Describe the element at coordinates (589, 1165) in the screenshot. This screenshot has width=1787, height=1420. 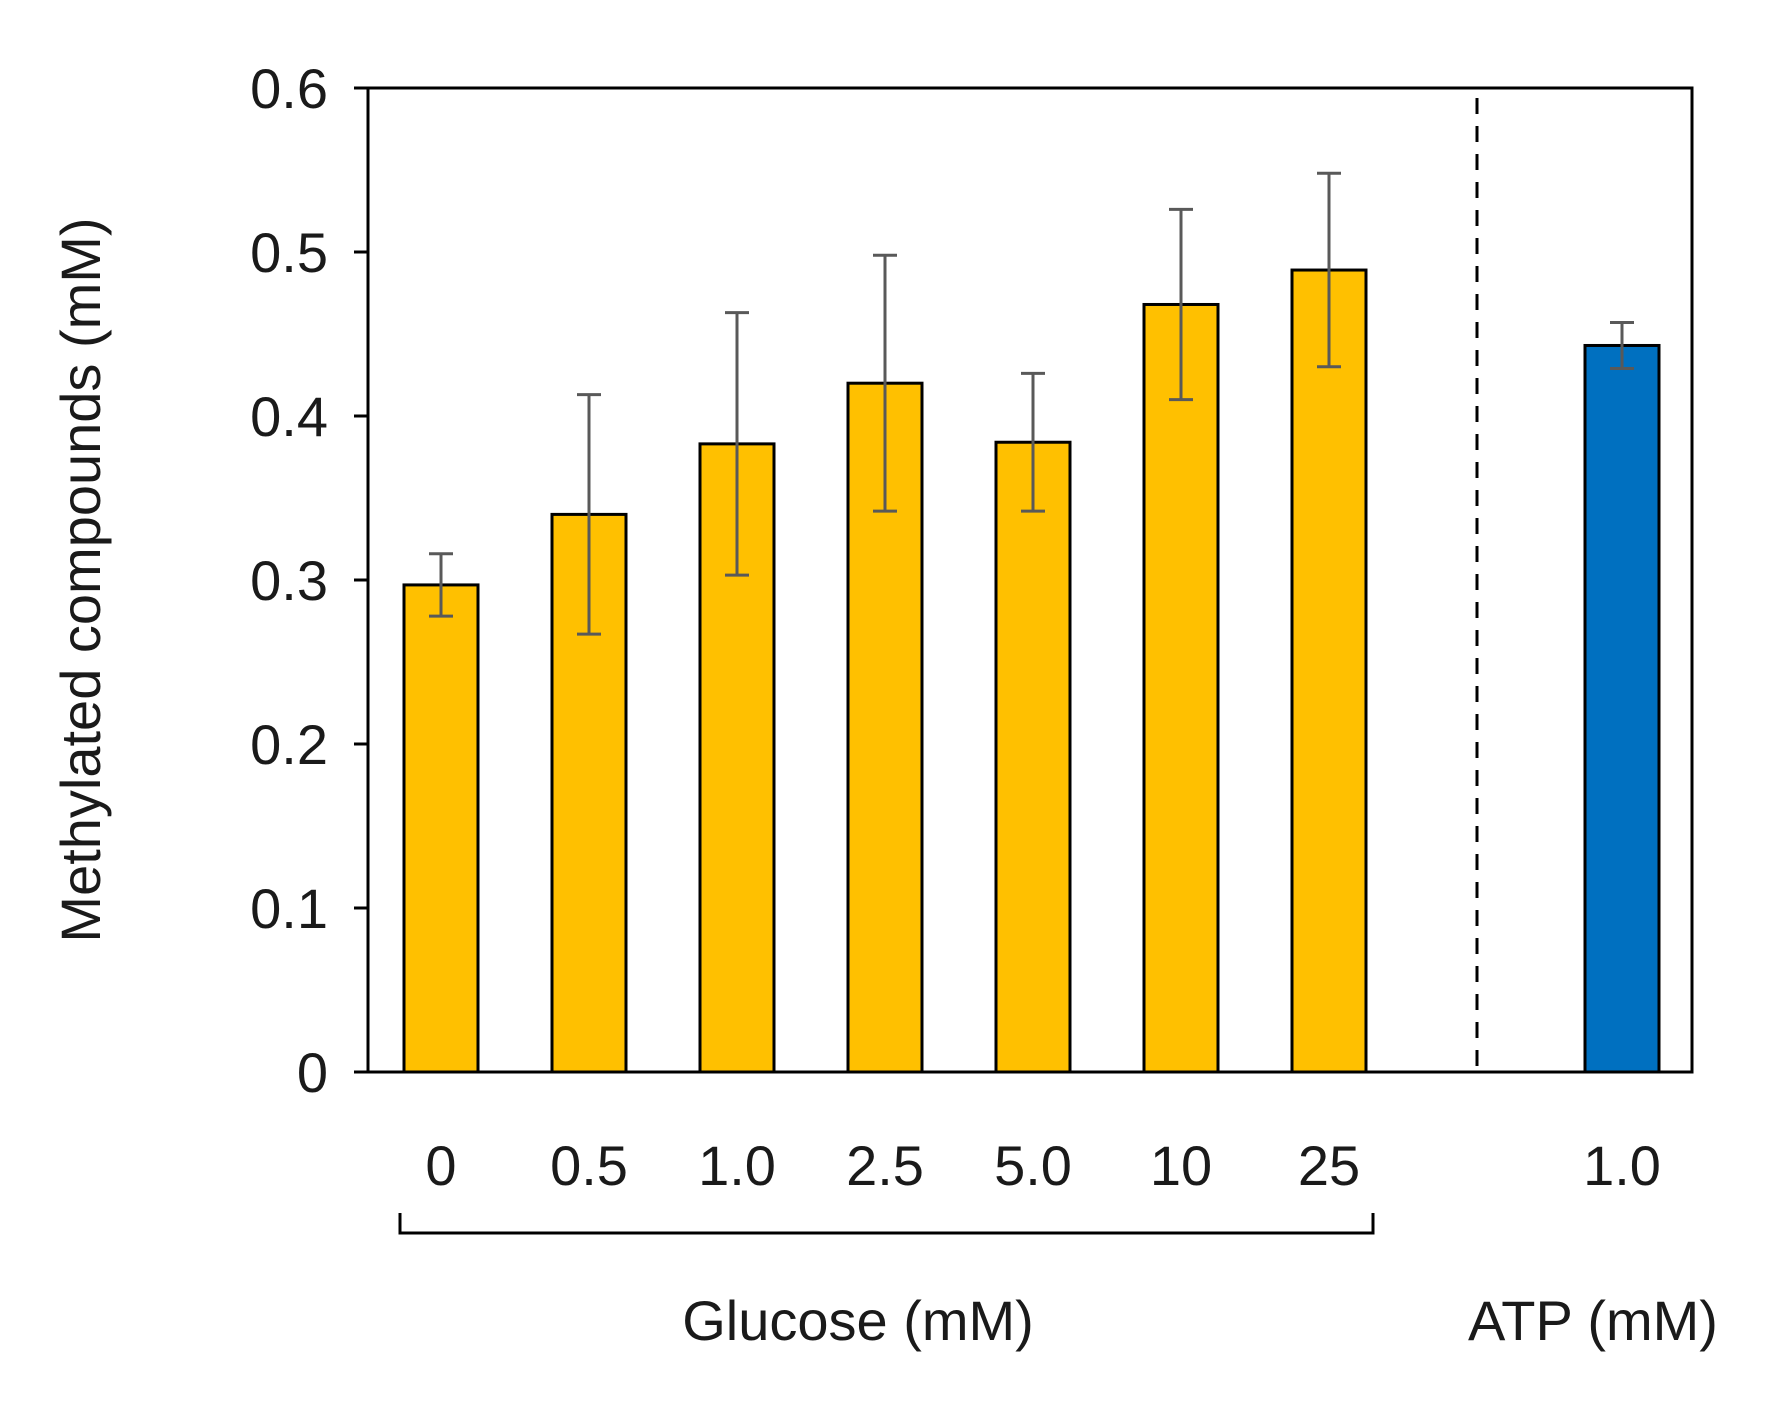
I see `x-category-label: 0.5` at that location.